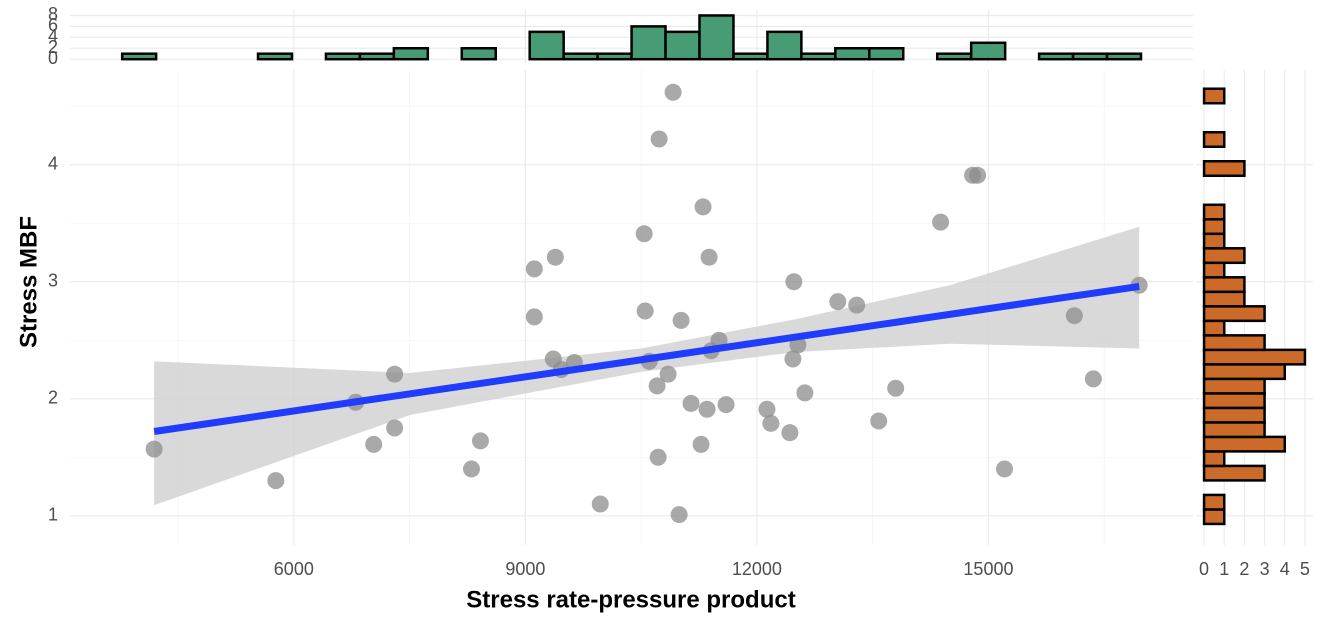 This screenshot has height=626, width=1318. Describe the element at coordinates (1305, 569) in the screenshot. I see `x-tick-label: 5` at that location.